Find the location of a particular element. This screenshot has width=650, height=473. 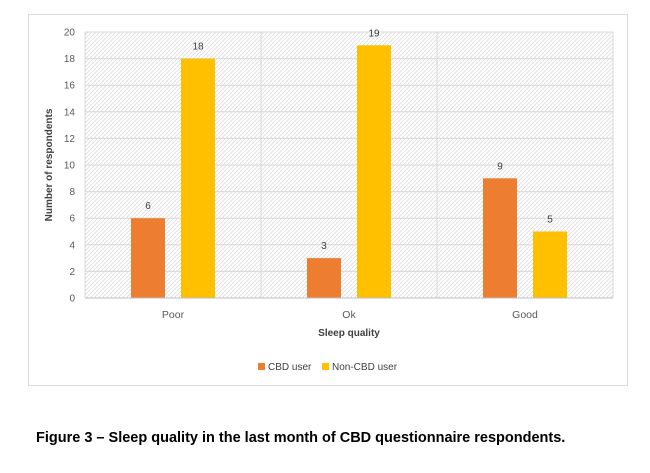

y-axis-title: Number of respondents is located at coordinates (49, 164).